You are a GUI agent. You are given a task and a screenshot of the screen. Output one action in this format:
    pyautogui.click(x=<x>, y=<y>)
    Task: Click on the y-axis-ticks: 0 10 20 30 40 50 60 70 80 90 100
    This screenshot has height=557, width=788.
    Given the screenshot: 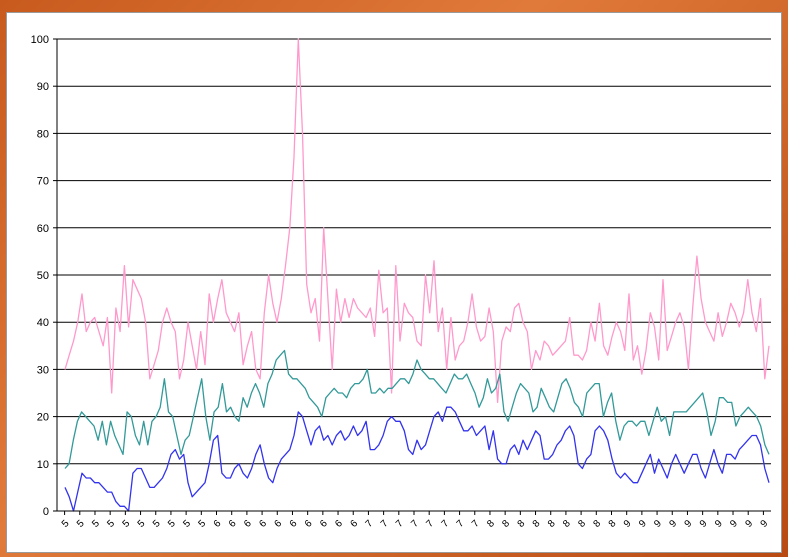 What is the action you would take?
    pyautogui.click(x=44, y=276)
    